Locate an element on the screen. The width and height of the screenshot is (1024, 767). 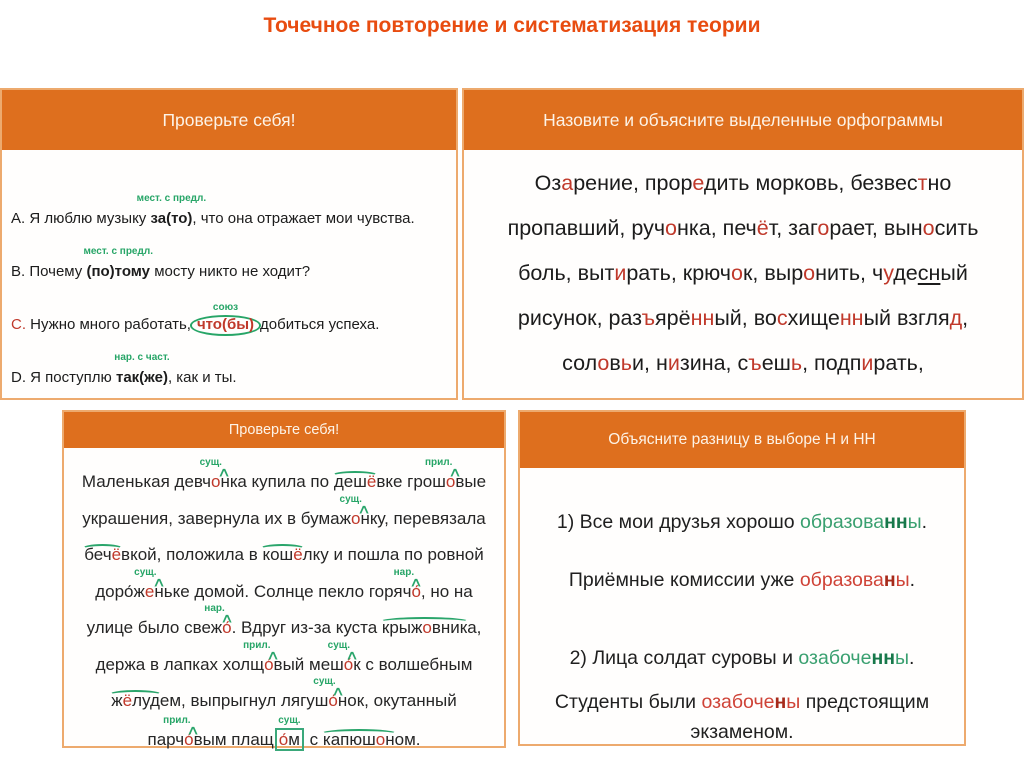
text-run: рение, прор is located at coordinates (633, 183).